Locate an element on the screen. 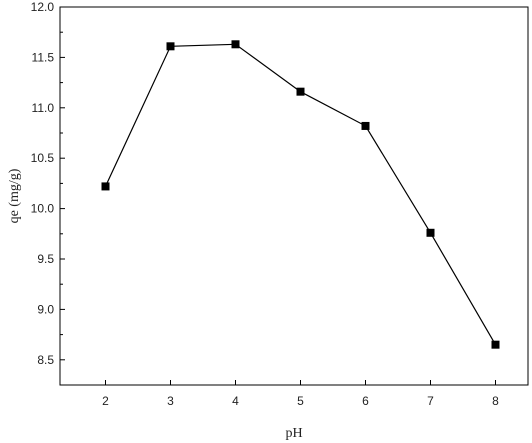 This screenshot has height=443, width=532. y-axis-tick-labels: 8.5 9.0 9.5 10.0 10.5 11.0 11.5 12.0 is located at coordinates (43, 183).